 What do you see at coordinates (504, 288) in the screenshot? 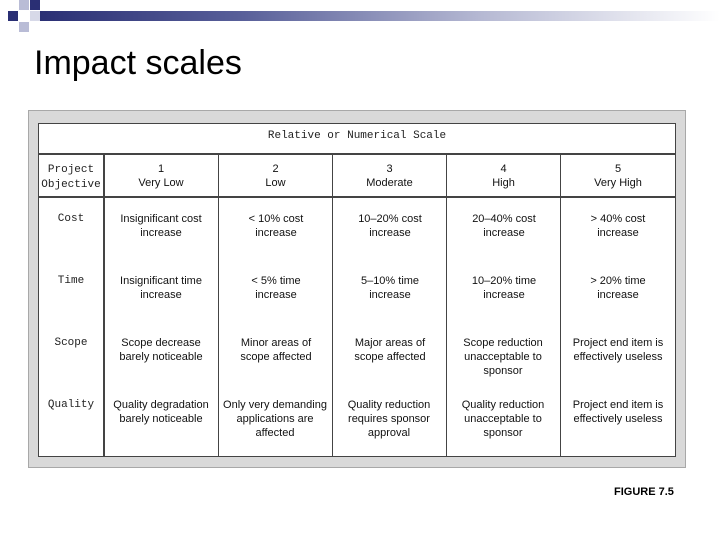
I see `table-cell: 10–20% time increase` at bounding box center [504, 288].